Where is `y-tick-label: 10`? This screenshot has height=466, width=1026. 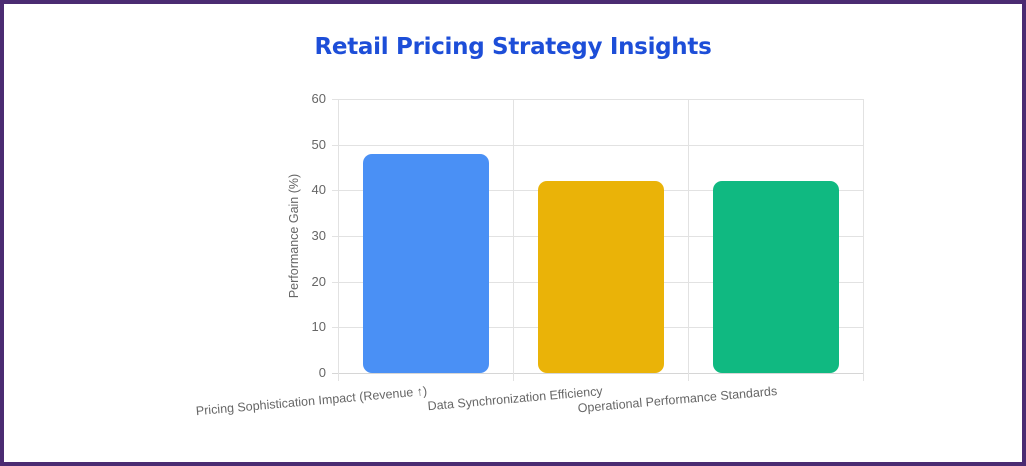
y-tick-label: 10 is located at coordinates (318, 327).